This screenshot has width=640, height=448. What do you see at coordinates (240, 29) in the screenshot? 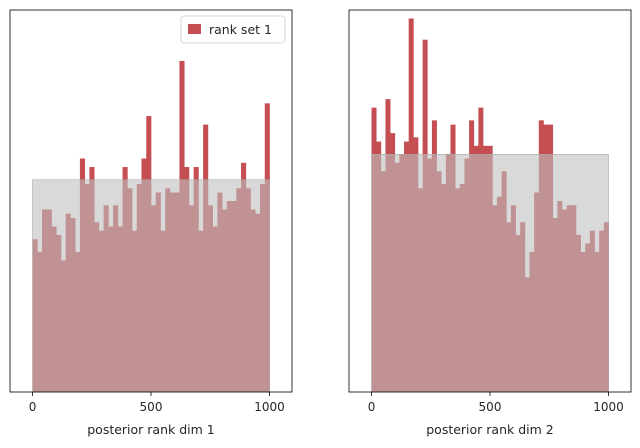
I see `legend-label-rank-set-1: rank set 1` at bounding box center [240, 29].